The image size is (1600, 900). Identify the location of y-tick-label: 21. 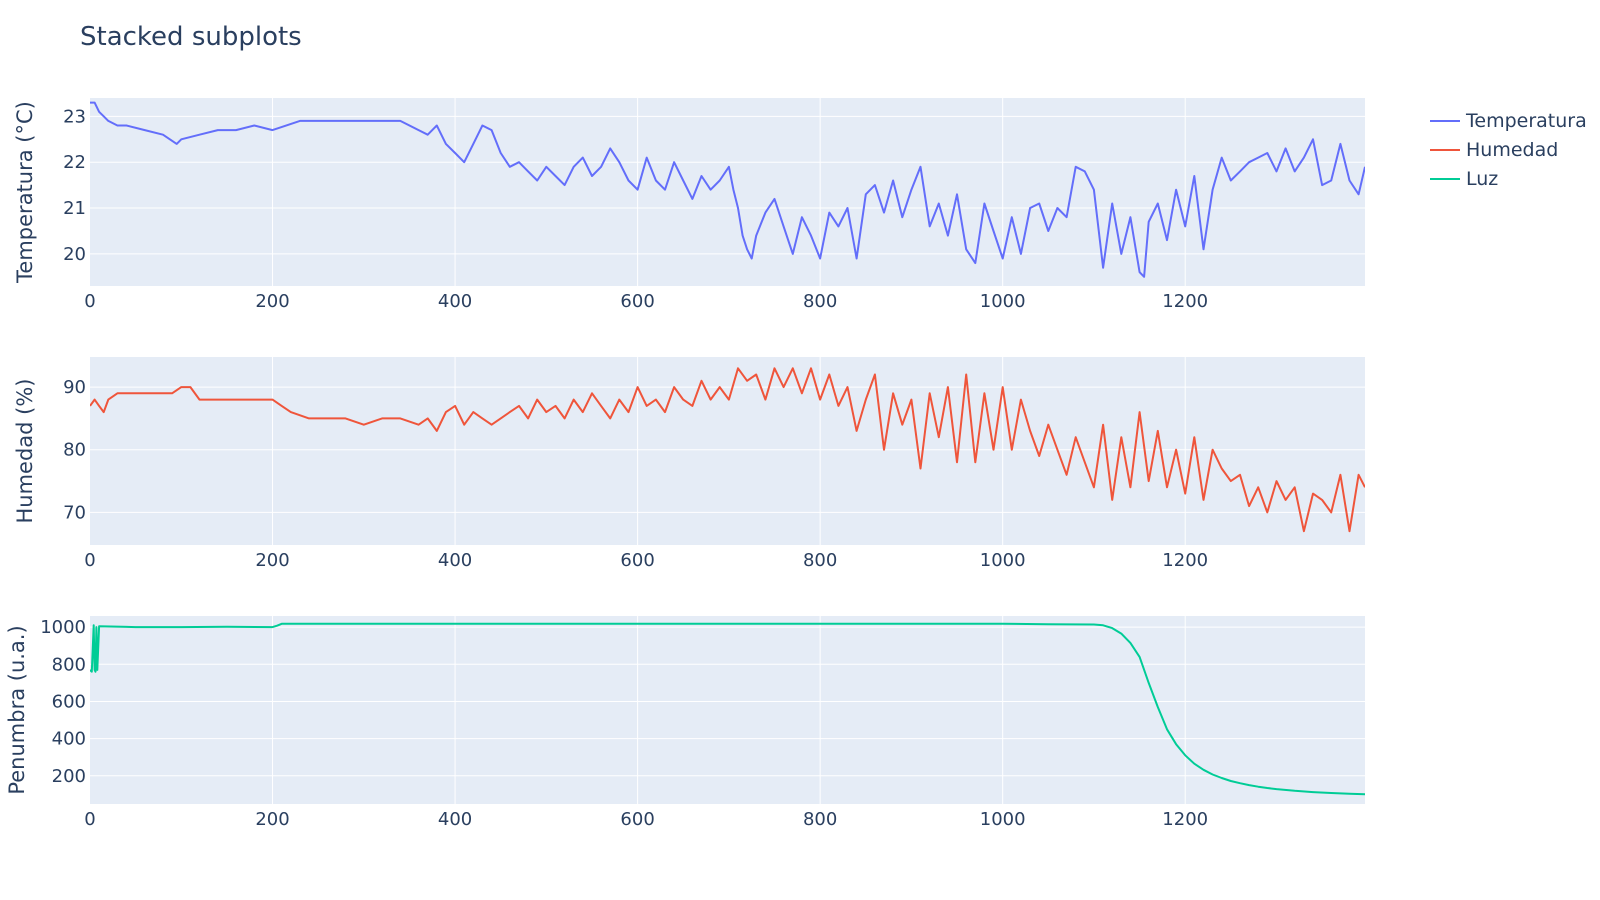
(74, 208).